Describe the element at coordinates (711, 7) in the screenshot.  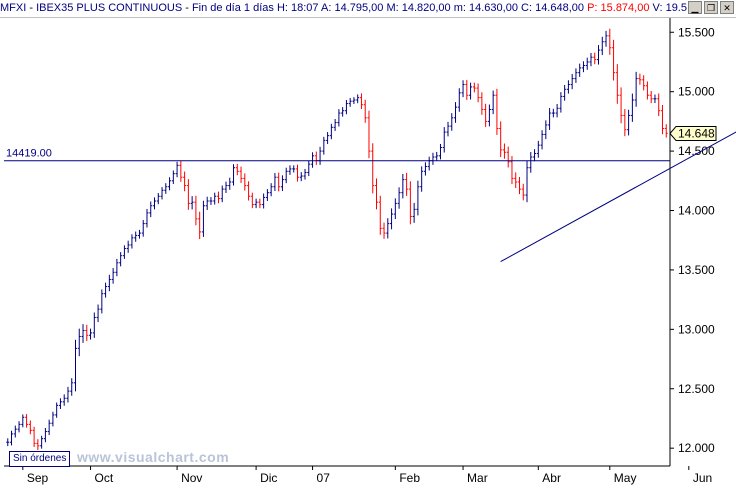
I see `restore-button: ❐` at that location.